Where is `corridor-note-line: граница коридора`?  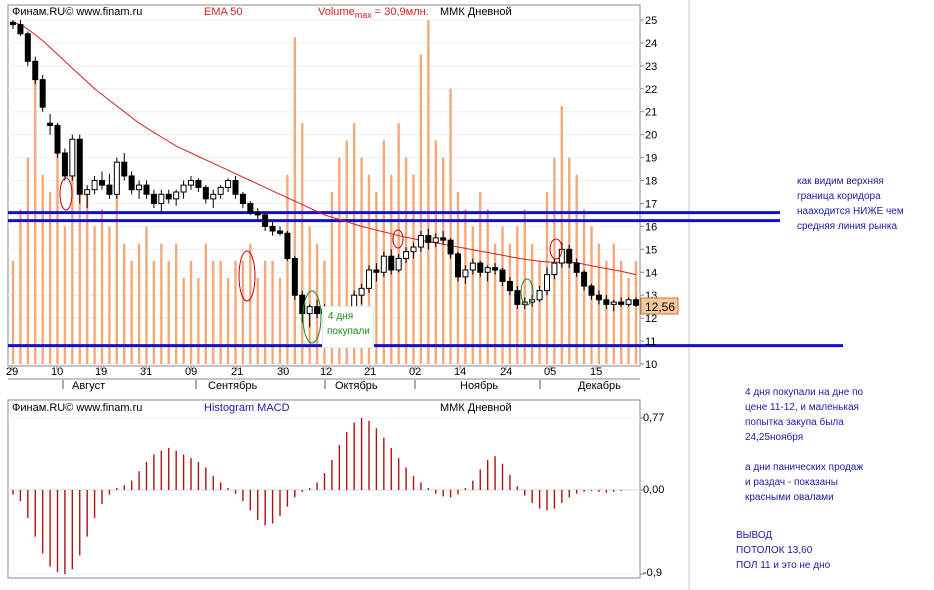
corridor-note-line: граница коридора is located at coordinates (839, 196).